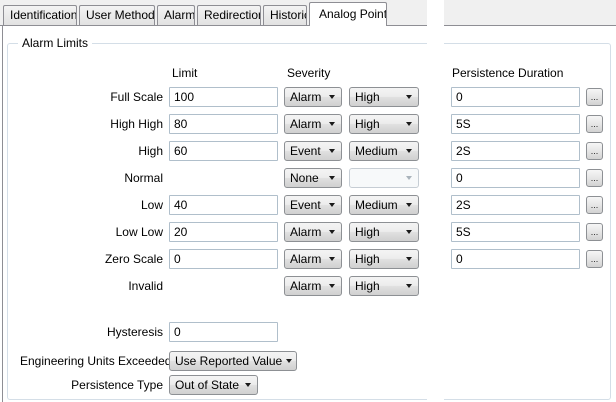 Image resolution: width=616 pixels, height=402 pixels. What do you see at coordinates (223, 332) in the screenshot?
I see `hysteresis-input` at bounding box center [223, 332].